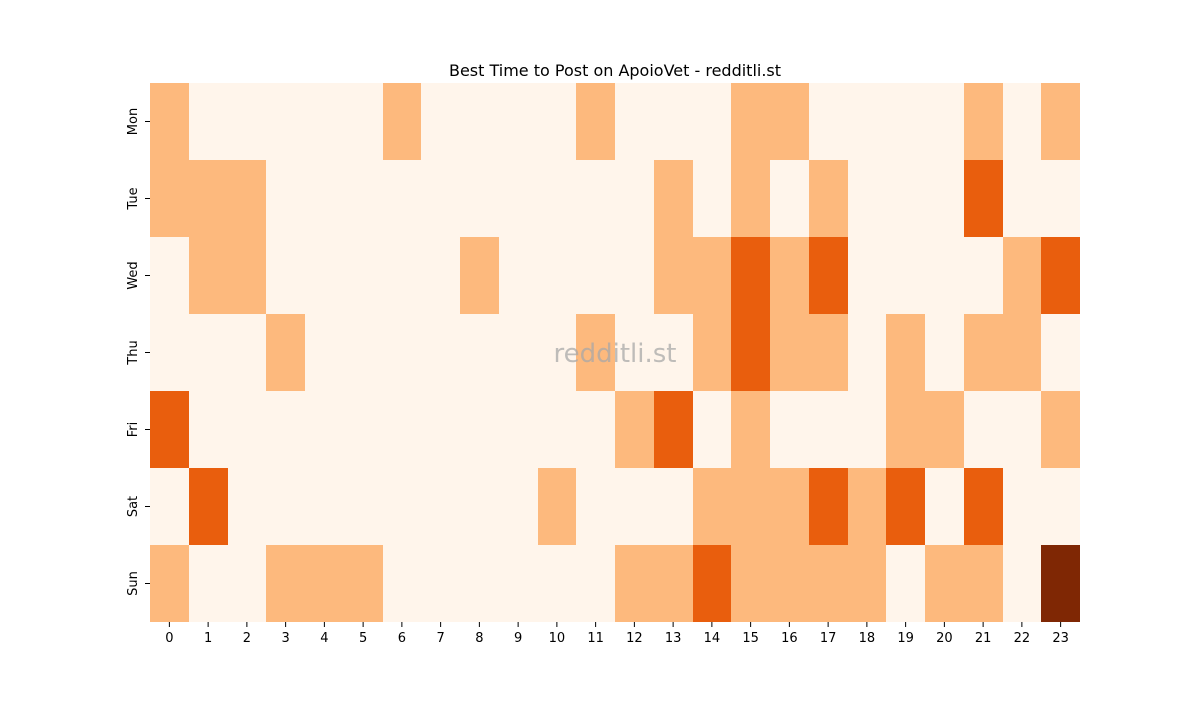  I want to click on x-tick-label: 11, so click(595, 638).